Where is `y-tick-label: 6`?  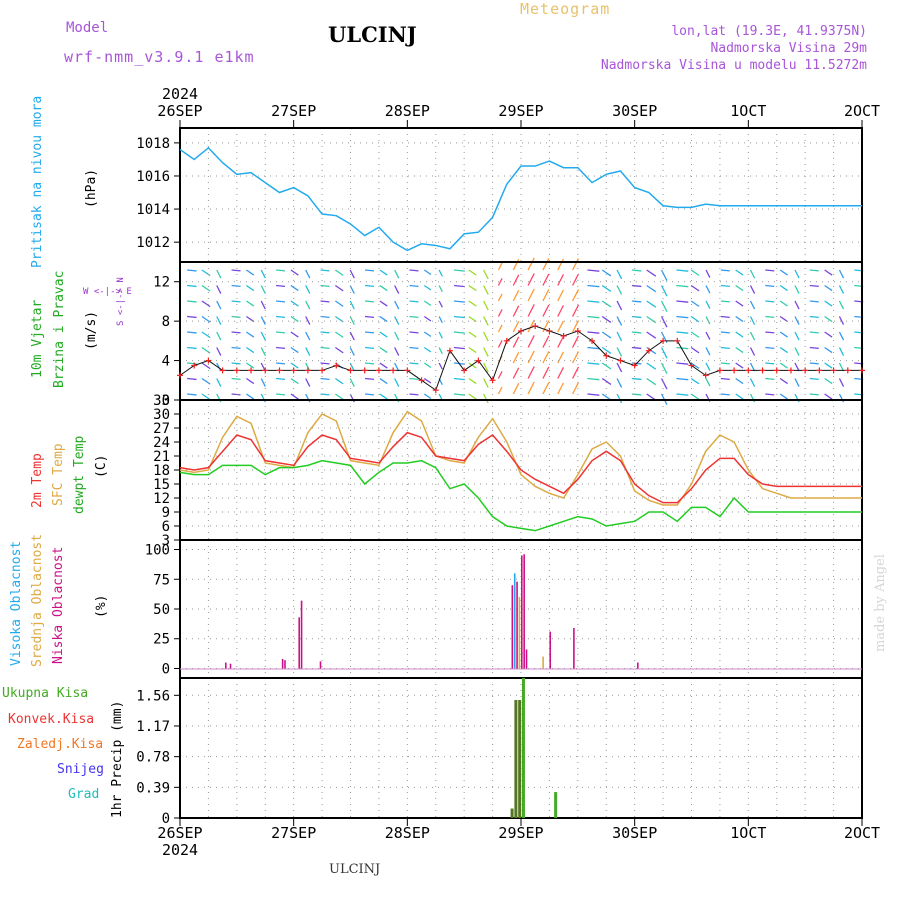 y-tick-label: 6 is located at coordinates (166, 527).